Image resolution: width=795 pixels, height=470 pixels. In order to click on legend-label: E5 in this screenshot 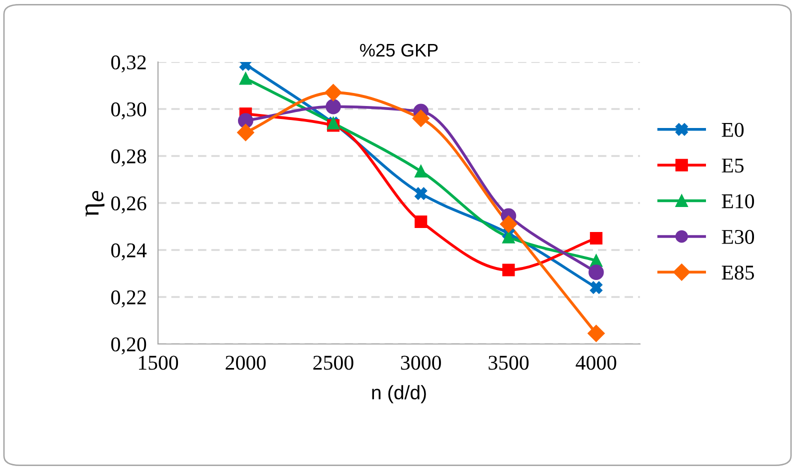, I will do `click(733, 165)`.